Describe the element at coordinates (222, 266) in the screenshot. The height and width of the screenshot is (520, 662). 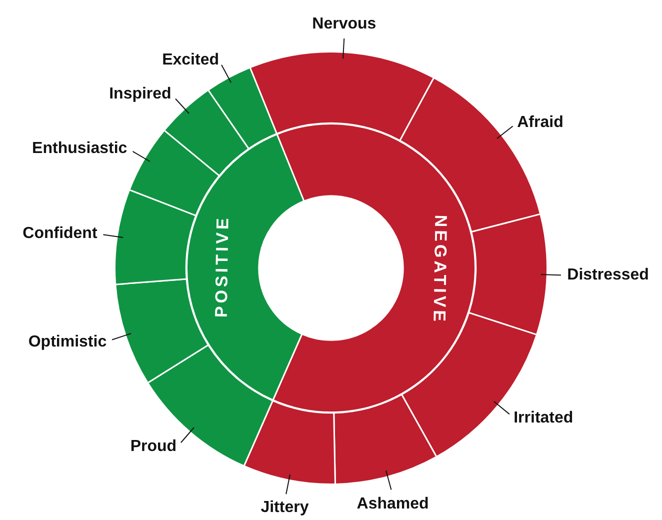
I see `slice-label: POSITIVE` at that location.